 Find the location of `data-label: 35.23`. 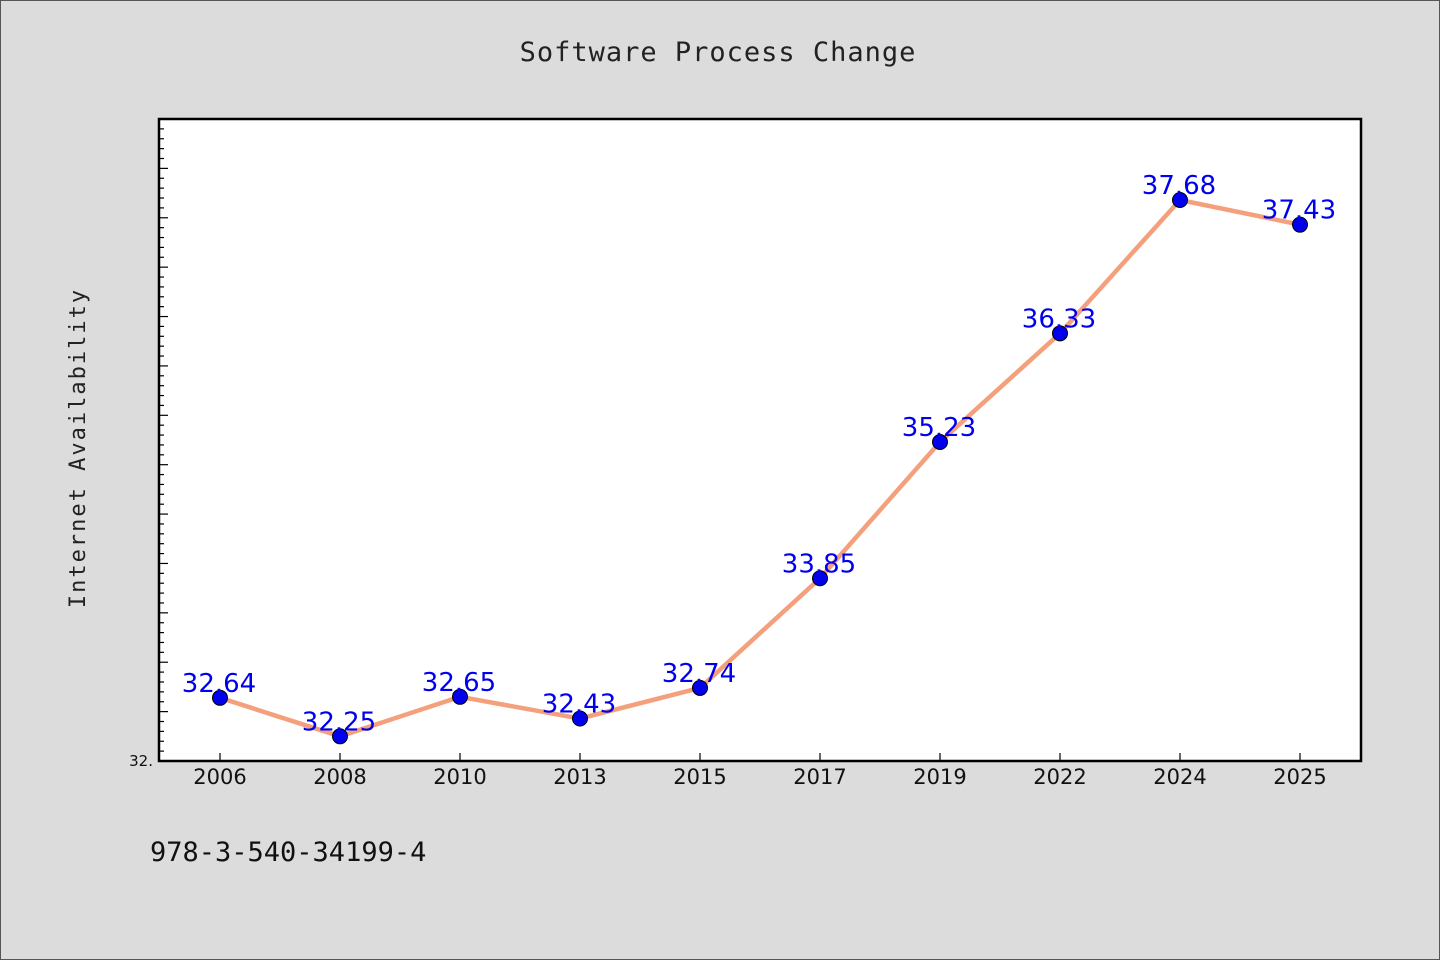

data-label: 35.23 is located at coordinates (939, 428).